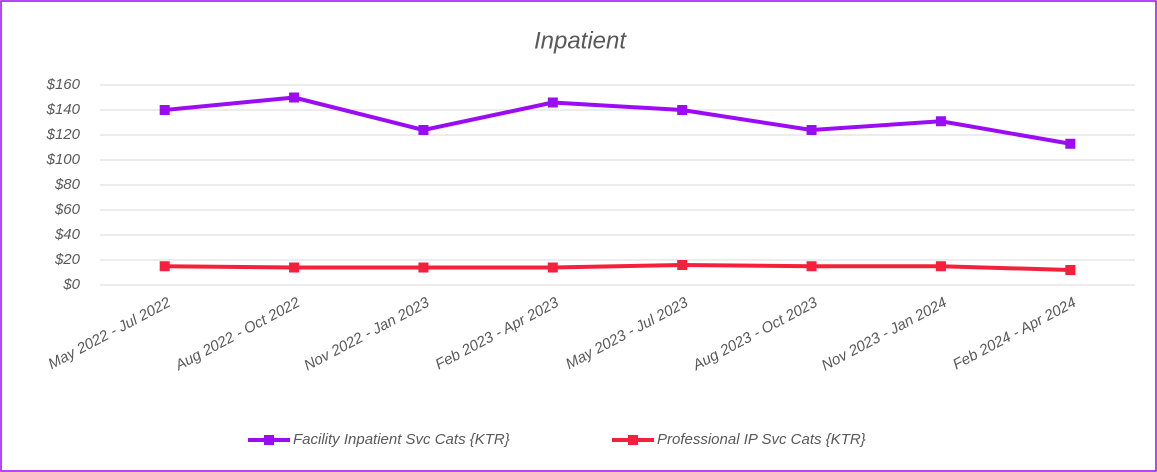  I want to click on legend-label: Professional IP Svc Cats {KTR}, so click(761, 439).